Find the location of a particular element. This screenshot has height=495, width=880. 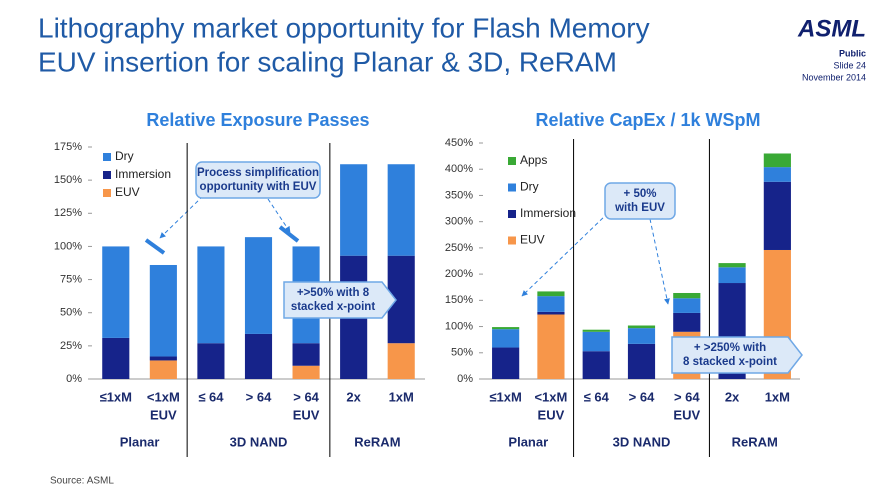

classification: Public is located at coordinates (852, 53).